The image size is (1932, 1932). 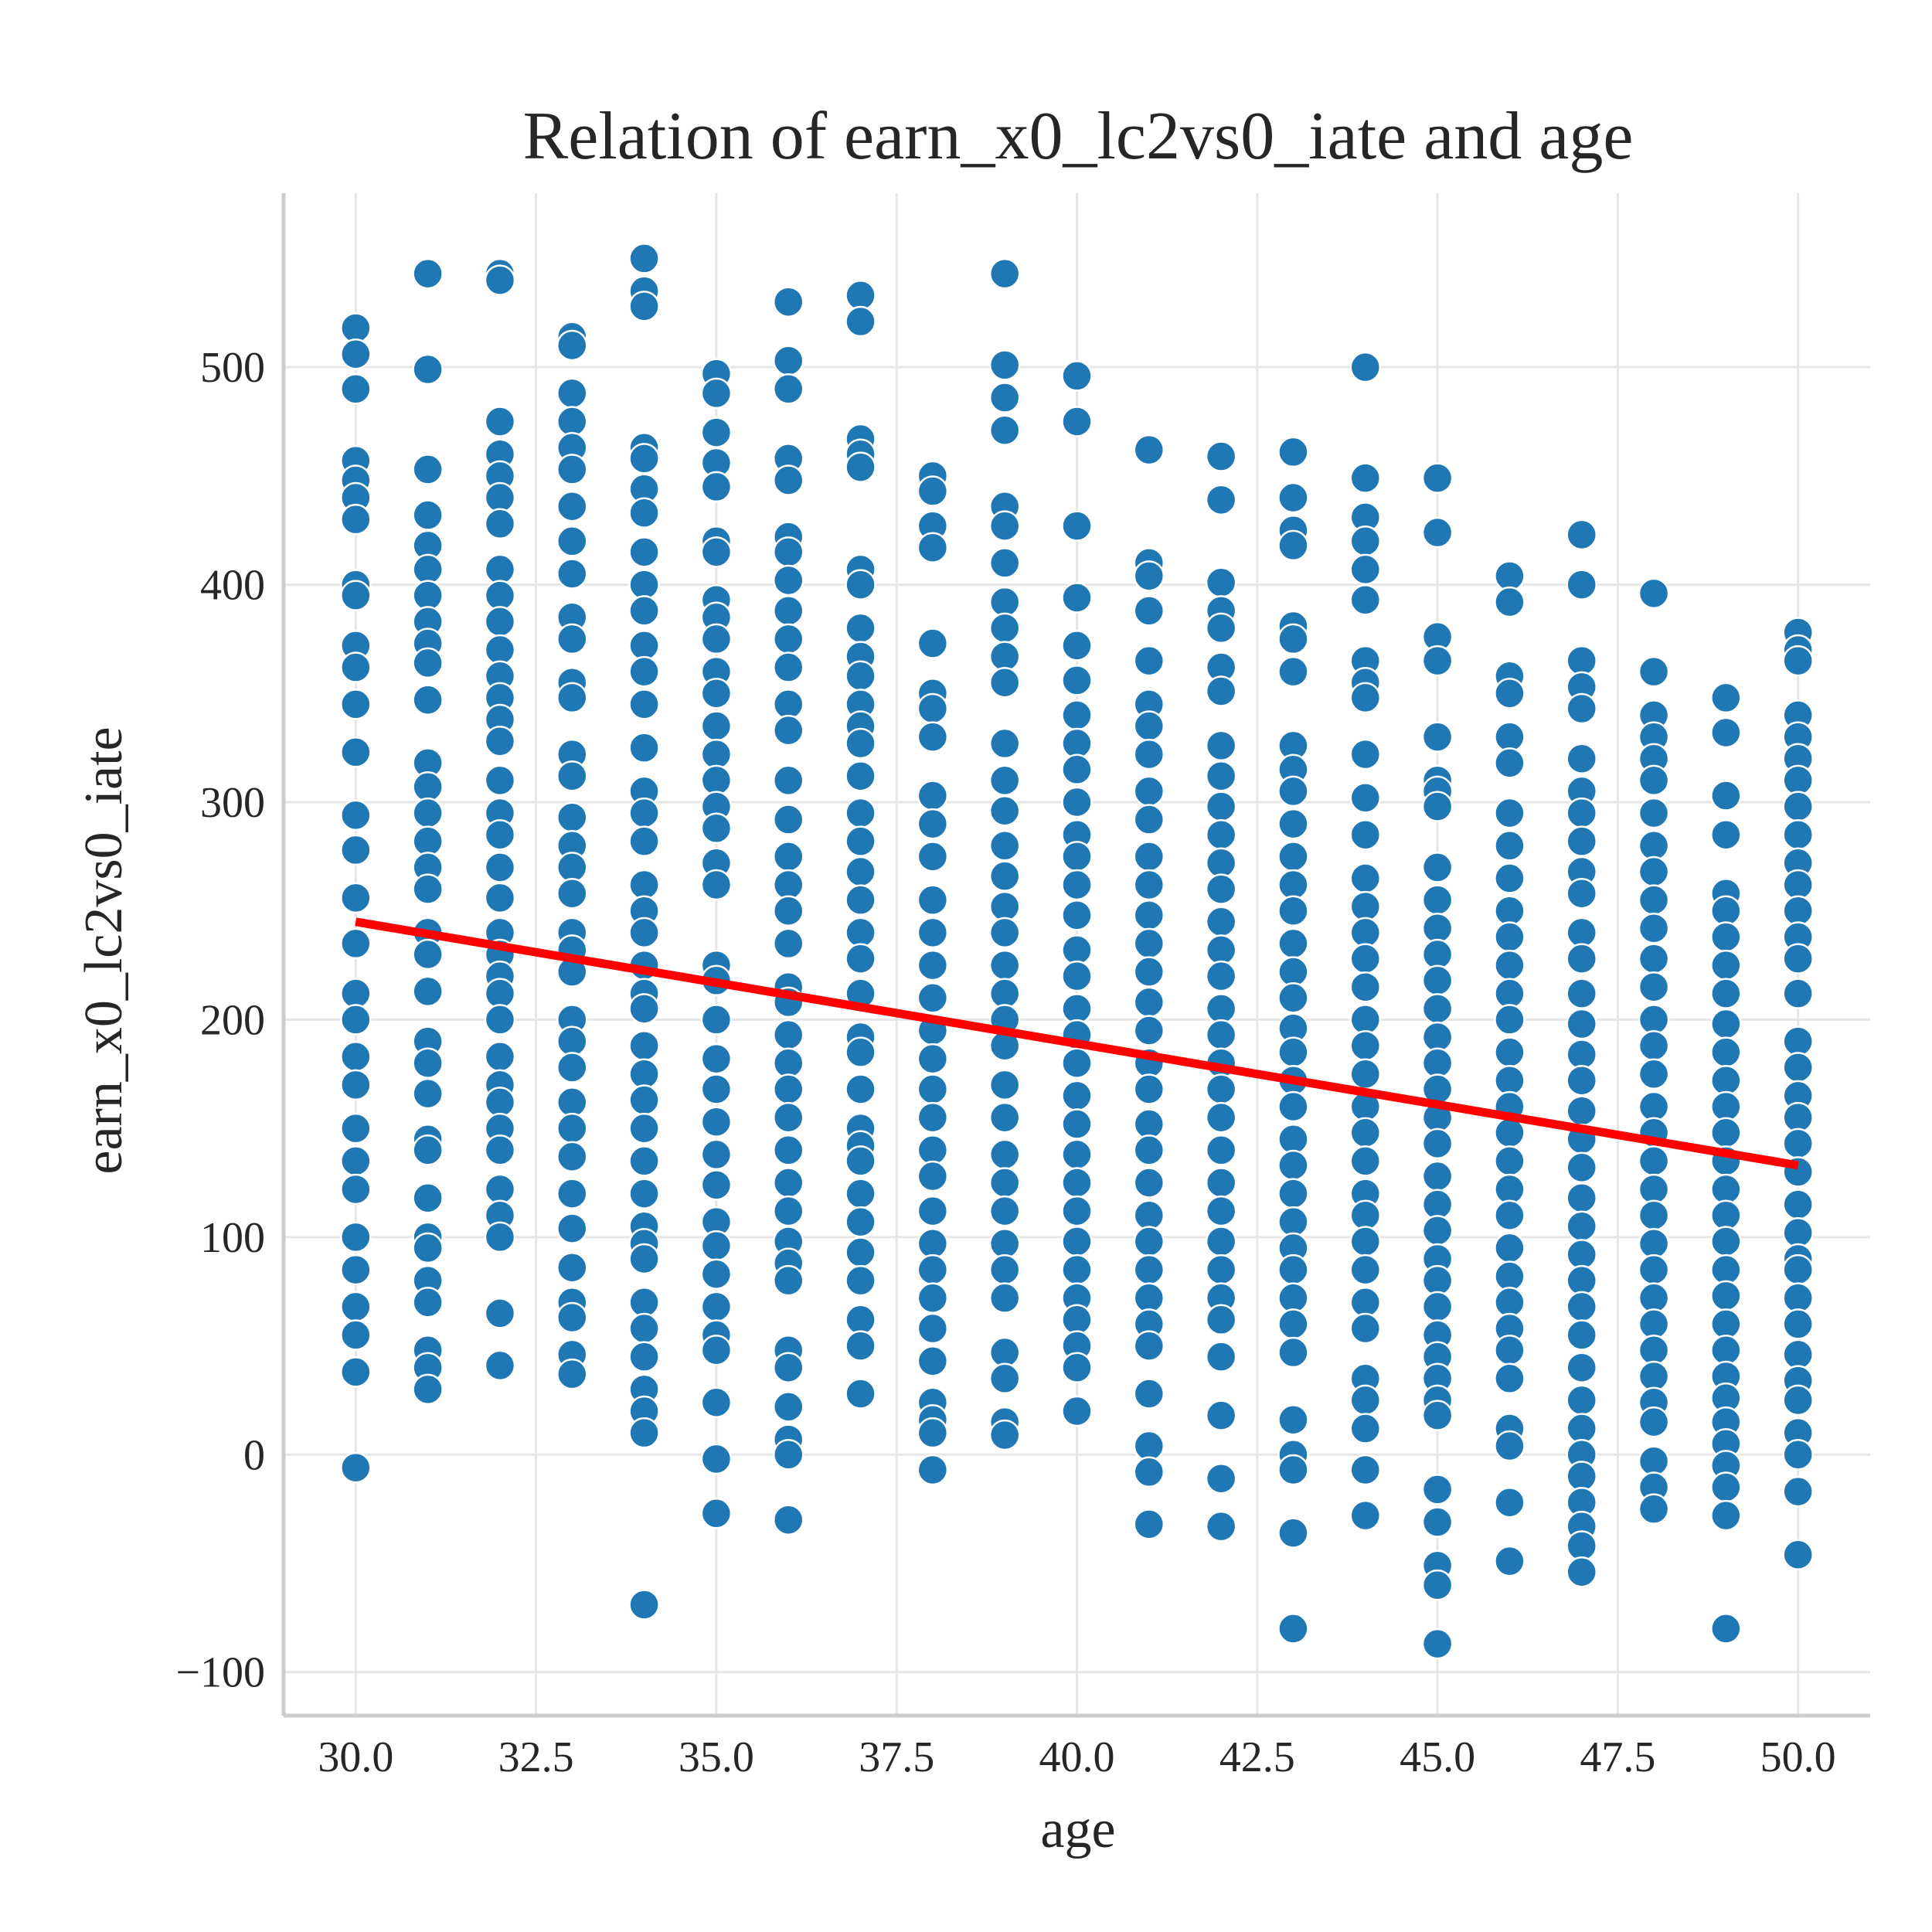 What do you see at coordinates (232, 1238) in the screenshot?
I see `y-tick-label: 100` at bounding box center [232, 1238].